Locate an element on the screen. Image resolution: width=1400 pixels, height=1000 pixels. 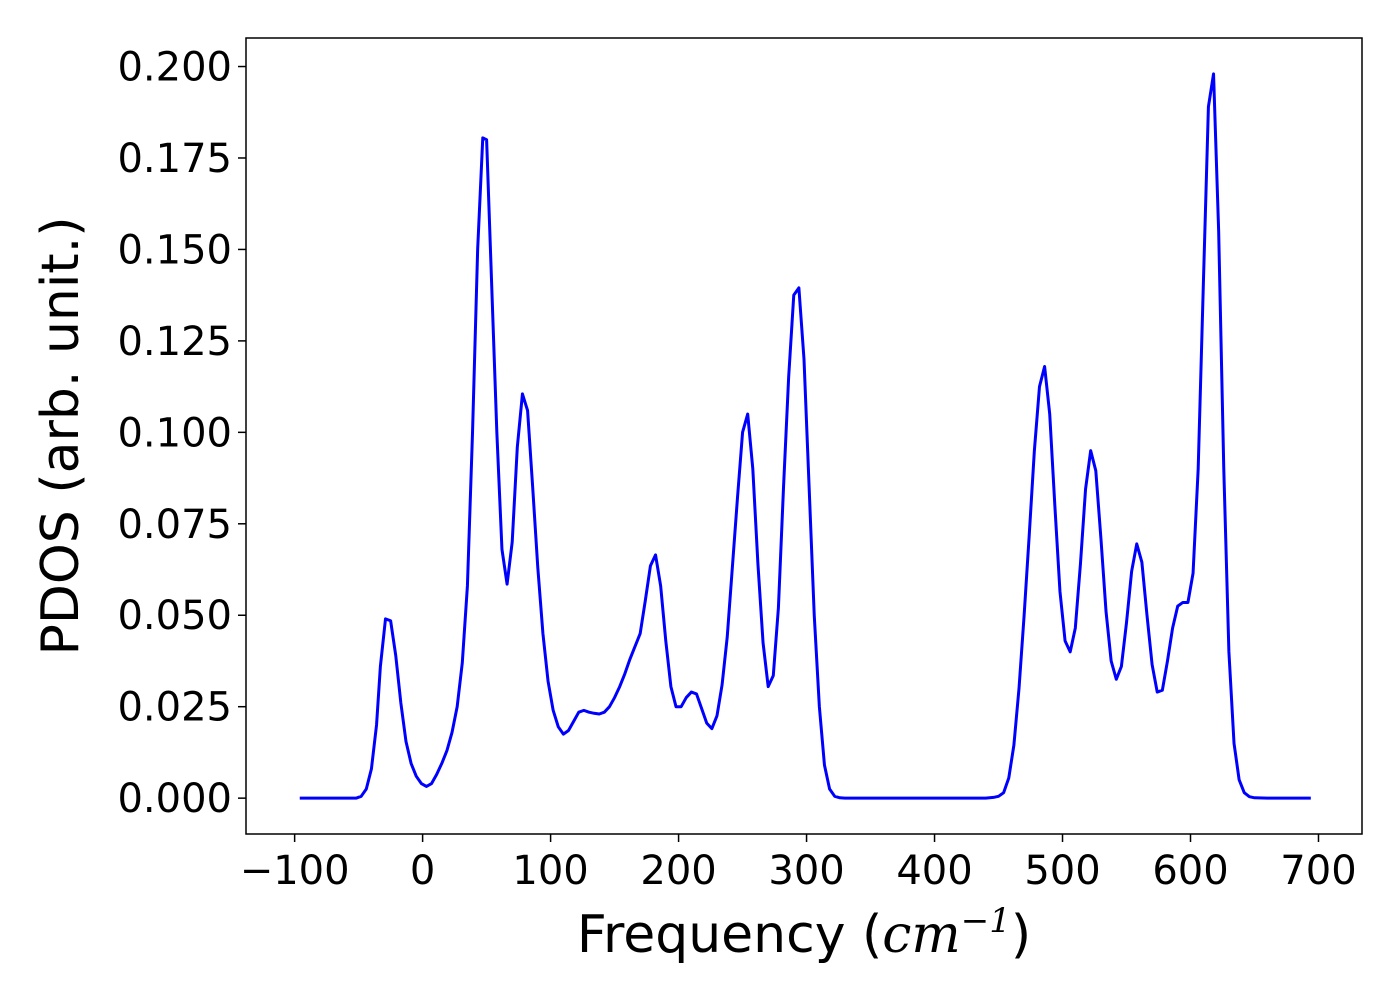
x-tick-label: 500 is located at coordinates (1062, 871).